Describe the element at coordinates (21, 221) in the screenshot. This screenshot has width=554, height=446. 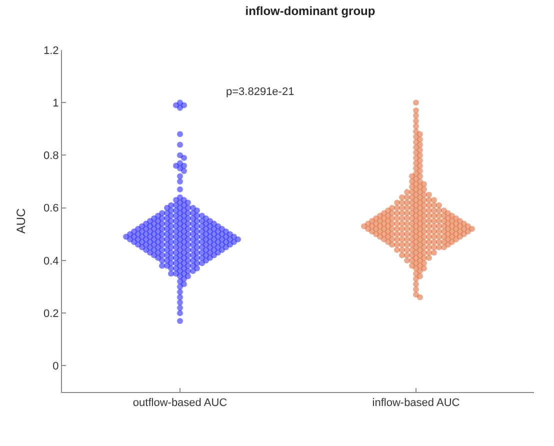
I see `y-axis-title: AUC` at that location.